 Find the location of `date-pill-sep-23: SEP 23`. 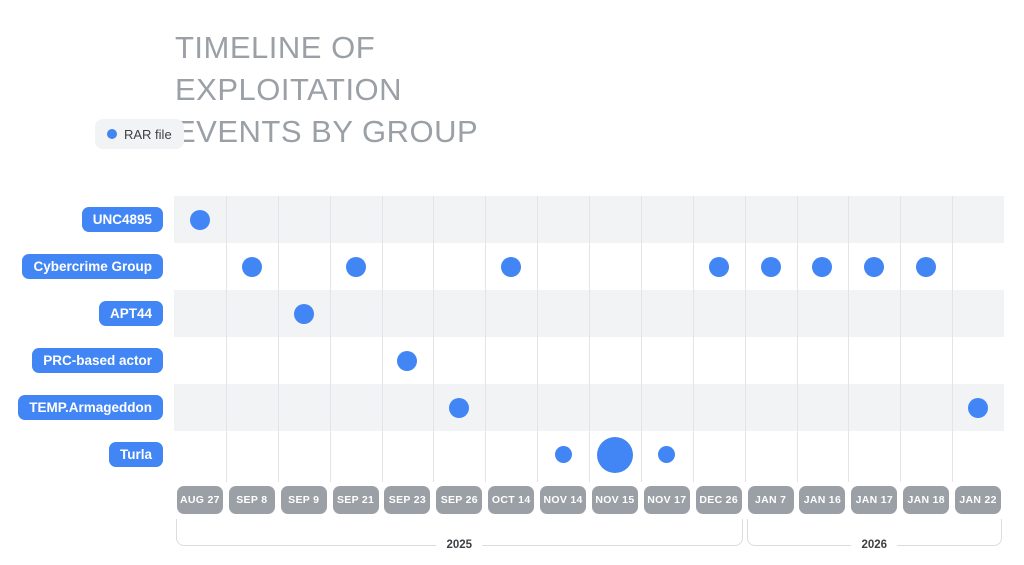

date-pill-sep-23: SEP 23 is located at coordinates (407, 500).